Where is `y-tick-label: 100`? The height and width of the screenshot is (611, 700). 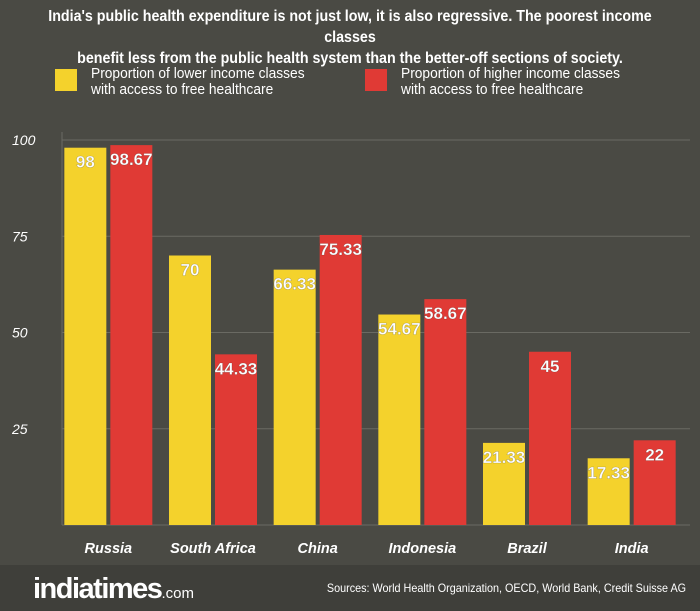
y-tick-label: 100 is located at coordinates (24, 140).